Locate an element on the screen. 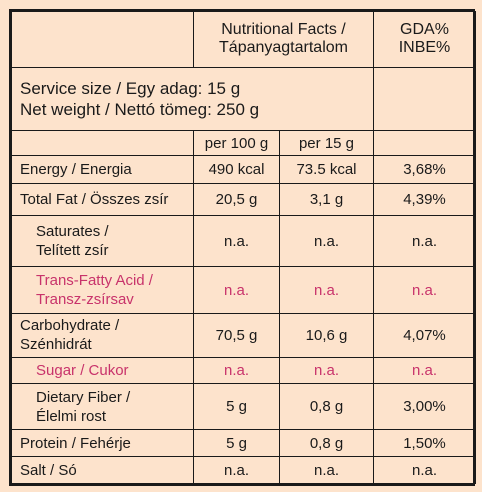  per15-value: 10,6 g is located at coordinates (326, 335).